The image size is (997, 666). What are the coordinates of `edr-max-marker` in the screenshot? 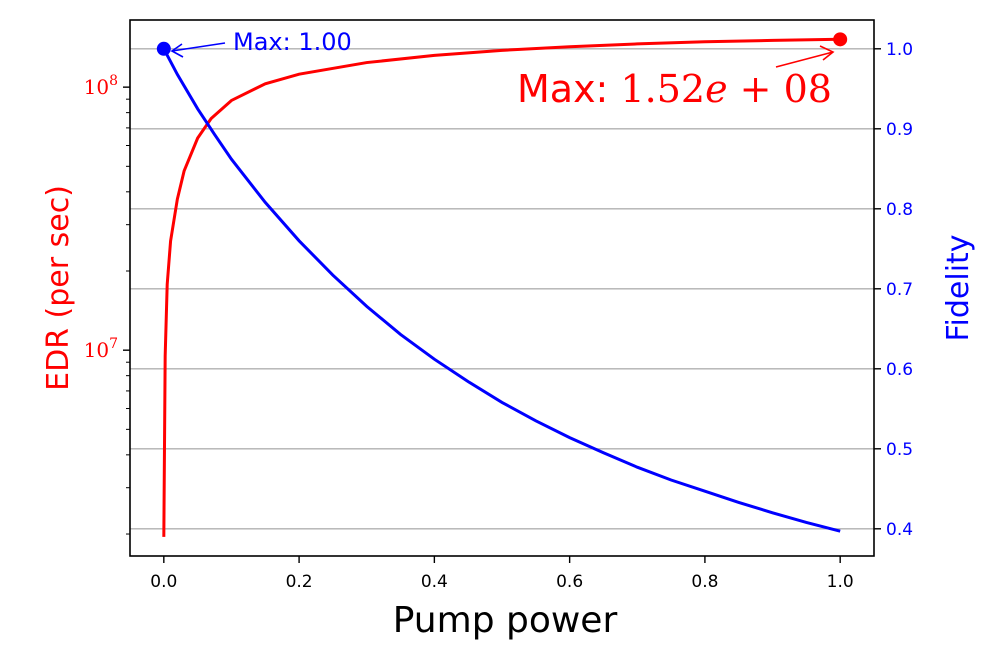 It's located at (840, 39).